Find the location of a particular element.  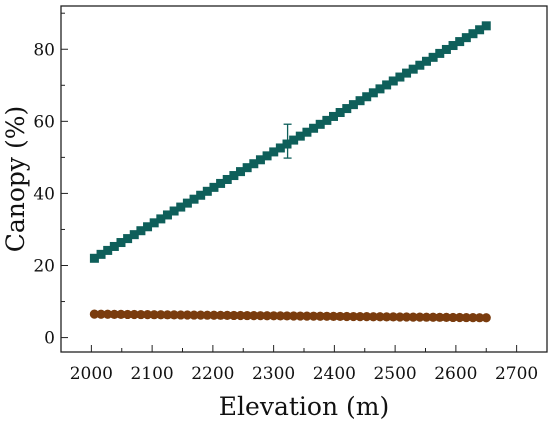

y-axis-label: Canopy (%) is located at coordinates (15, 179).